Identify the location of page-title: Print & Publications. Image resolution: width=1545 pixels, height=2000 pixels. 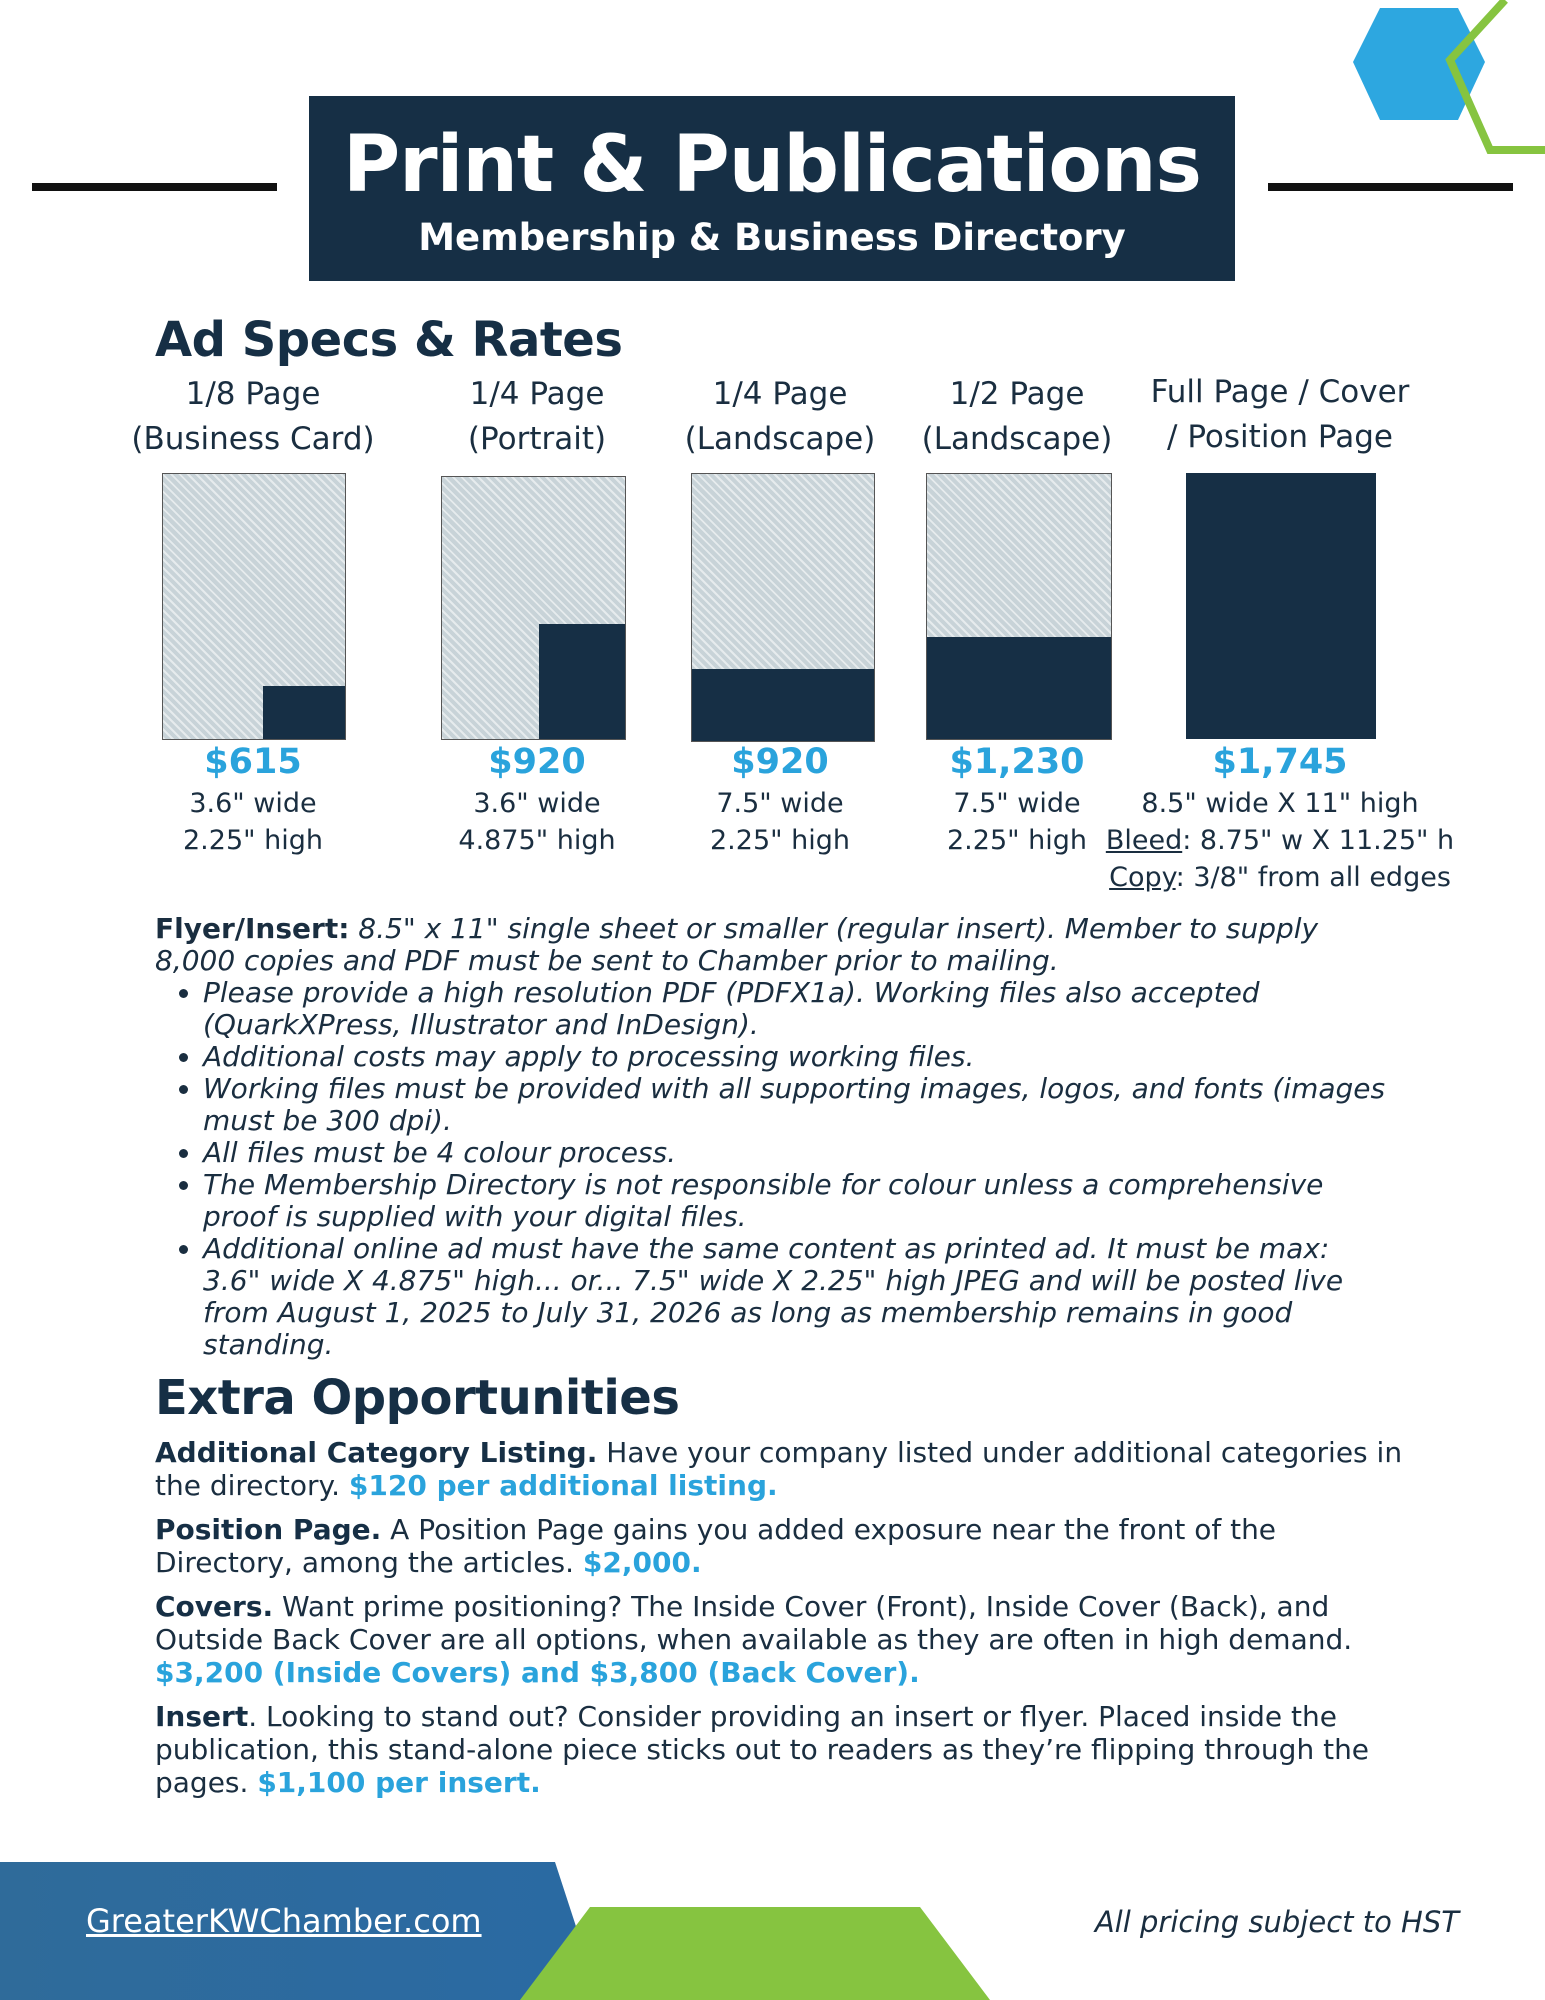
(772, 165).